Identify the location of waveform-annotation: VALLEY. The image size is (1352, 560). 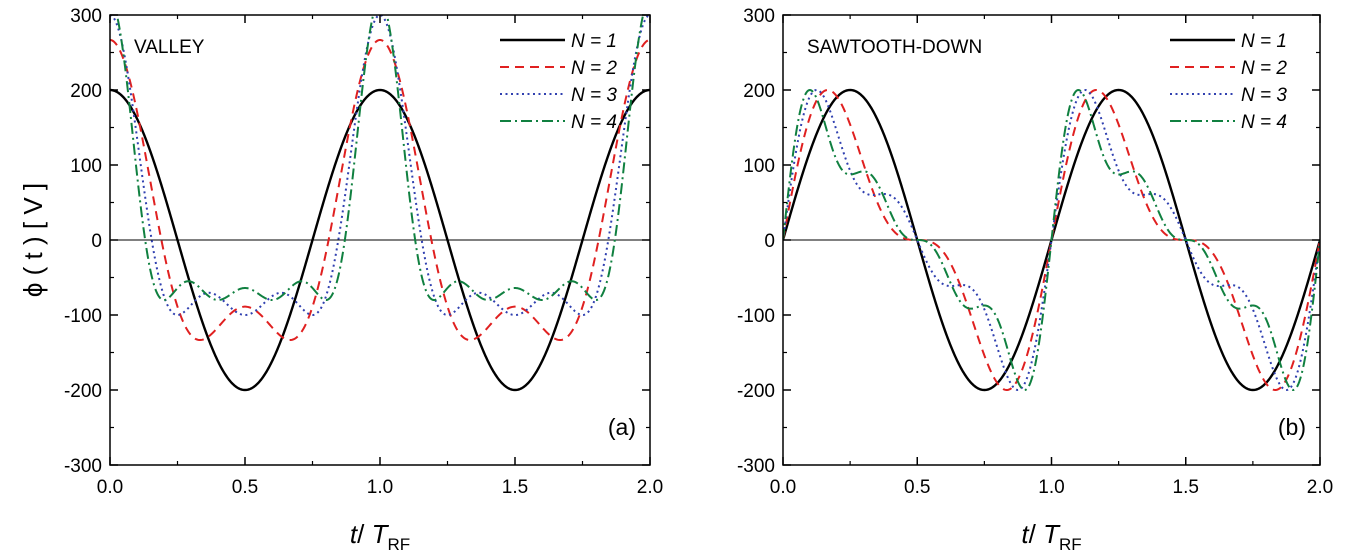
(169, 47).